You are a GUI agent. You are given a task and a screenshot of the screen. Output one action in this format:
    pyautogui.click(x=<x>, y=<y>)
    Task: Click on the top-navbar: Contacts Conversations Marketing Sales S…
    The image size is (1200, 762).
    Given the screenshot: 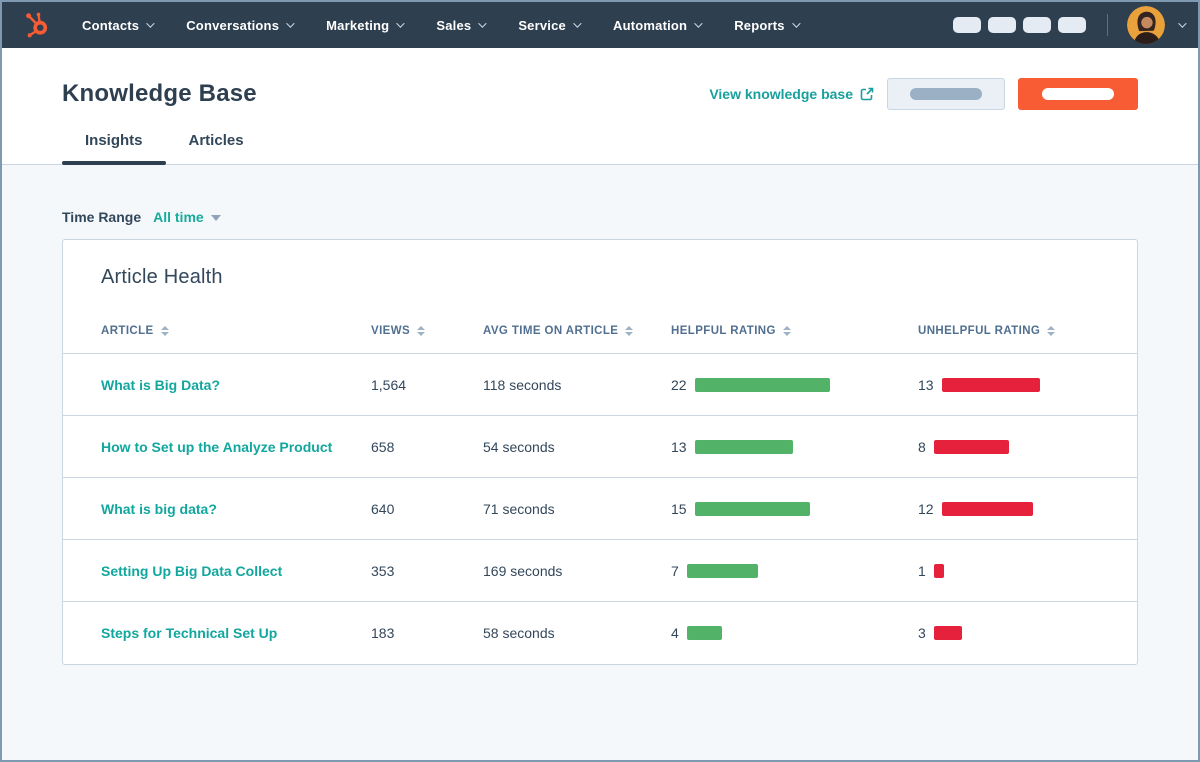 What is the action you would take?
    pyautogui.click(x=600, y=25)
    